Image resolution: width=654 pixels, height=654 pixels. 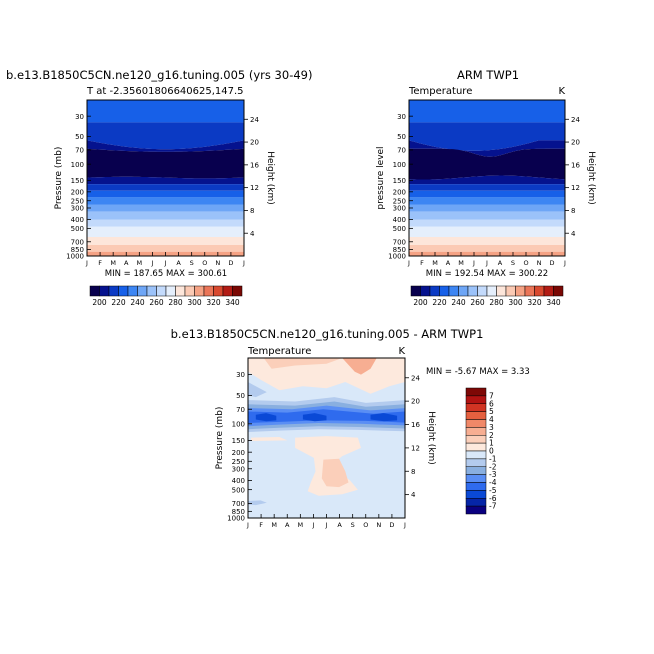 I want to click on colorbar-tick-label: 7, so click(x=491, y=395).